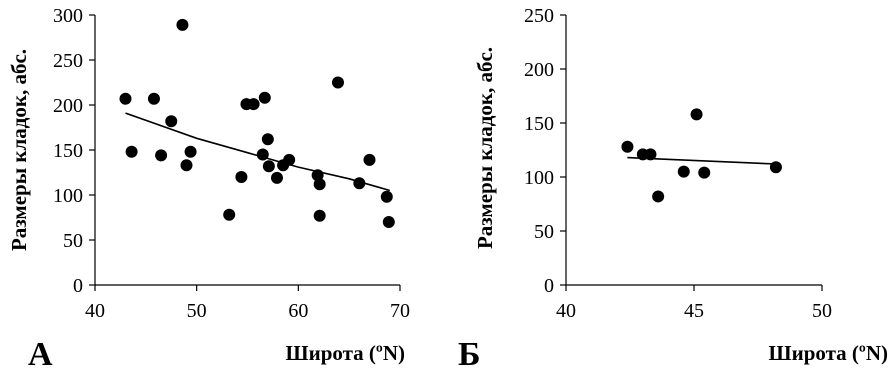  Describe the element at coordinates (469, 352) in the screenshot. I see `panel-label: Б` at that location.